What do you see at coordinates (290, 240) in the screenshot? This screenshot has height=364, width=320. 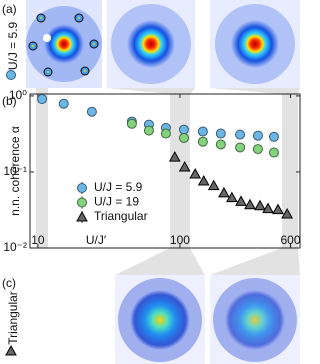 I see `x-tick-label: 600` at bounding box center [290, 240].